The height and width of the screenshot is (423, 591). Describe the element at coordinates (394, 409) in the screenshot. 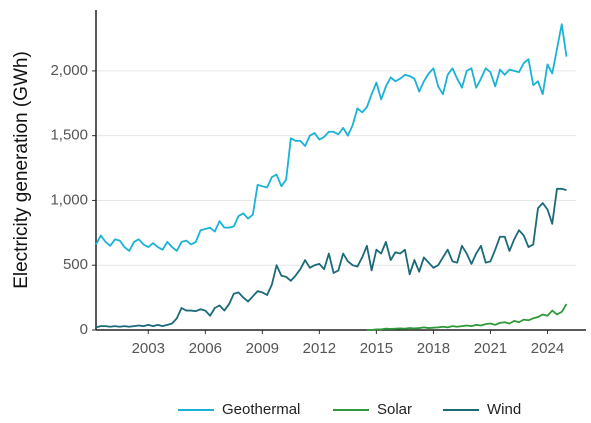

I see `legend-label: Solar` at that location.